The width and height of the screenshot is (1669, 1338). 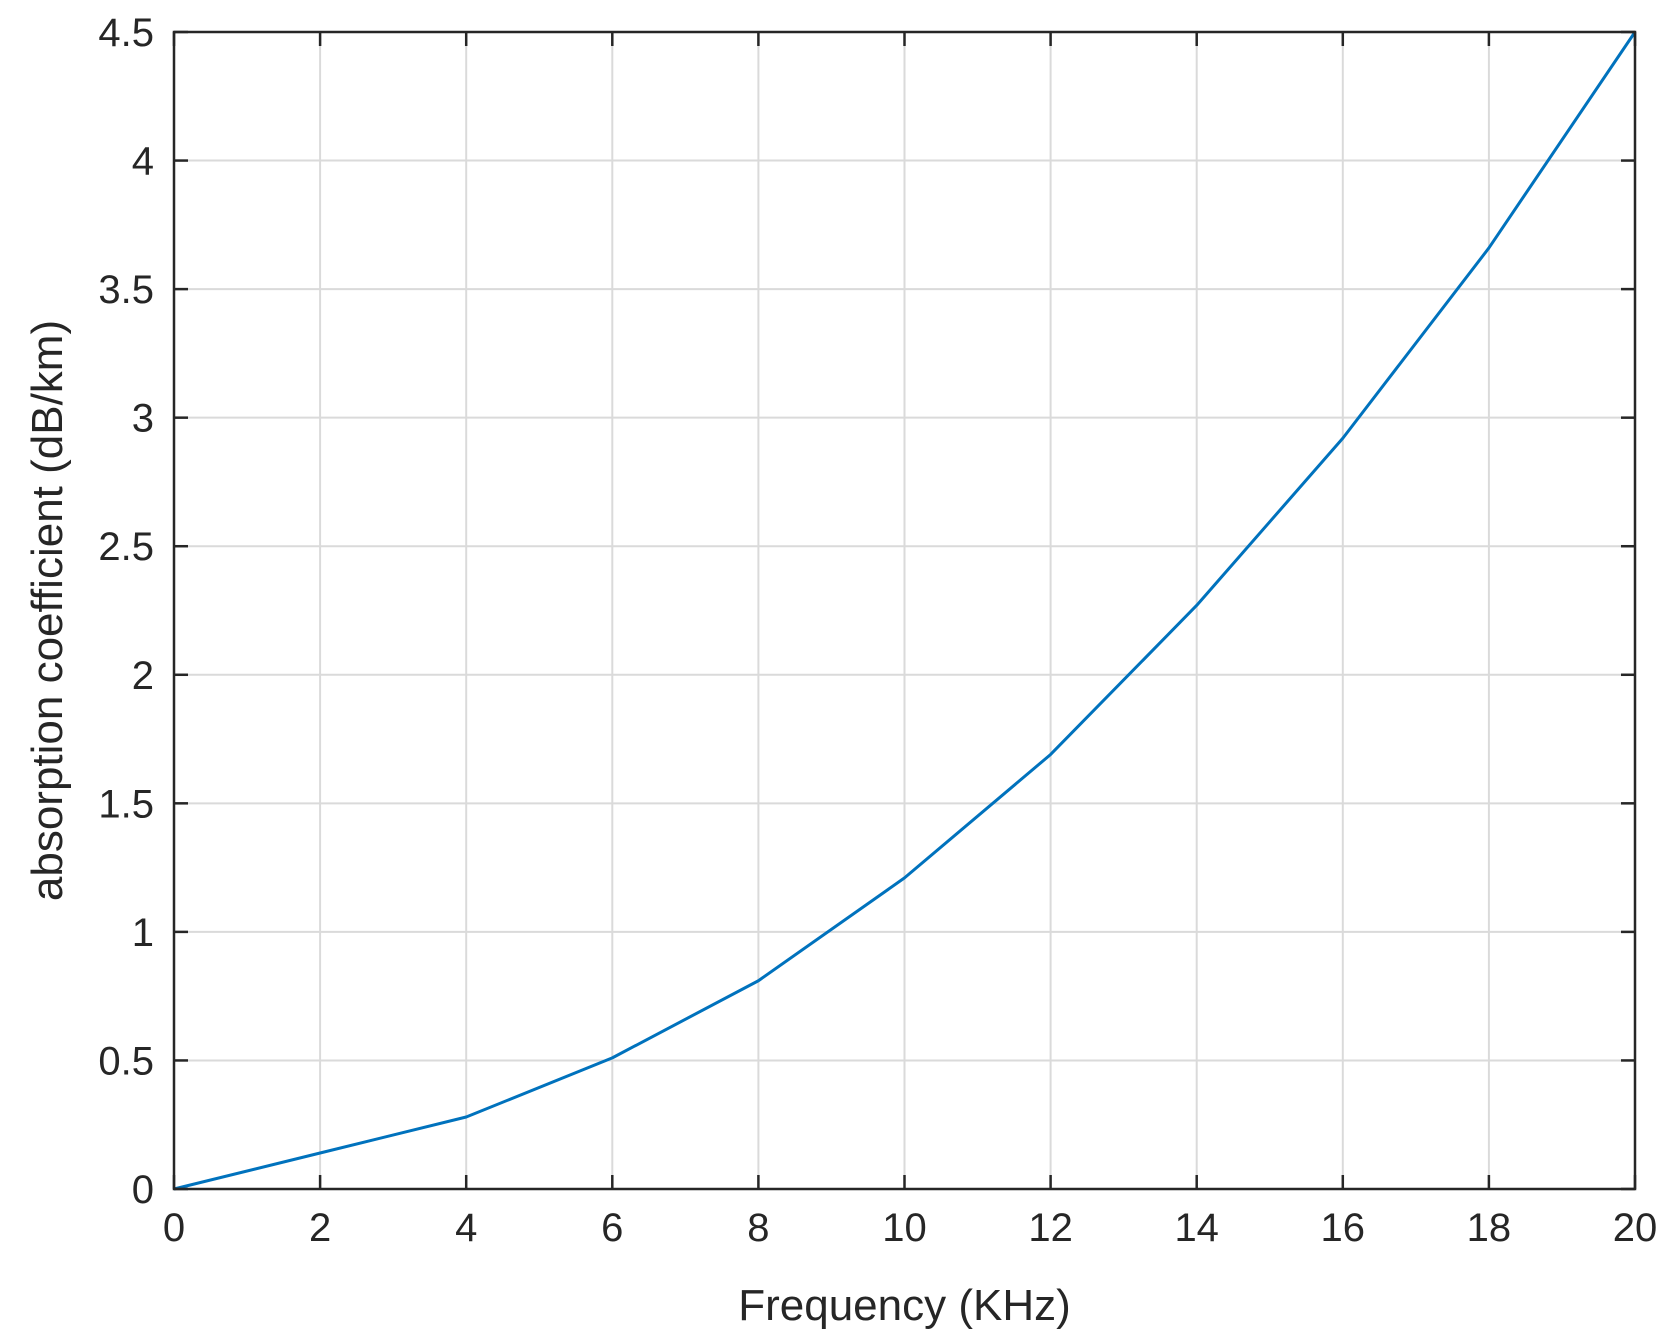 I want to click on x-tick-label: 20, so click(x=1635, y=1228).